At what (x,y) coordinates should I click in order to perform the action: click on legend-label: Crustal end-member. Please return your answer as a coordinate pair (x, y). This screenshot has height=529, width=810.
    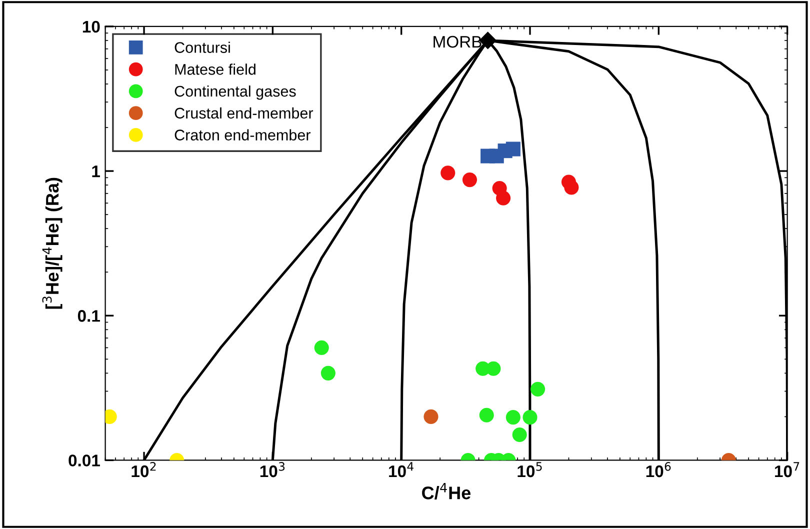
    Looking at the image, I should click on (244, 113).